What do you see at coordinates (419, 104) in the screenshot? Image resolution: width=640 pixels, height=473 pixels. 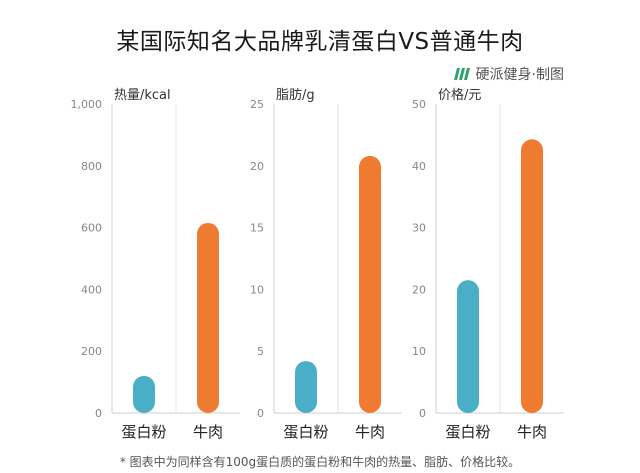 I see `y-tick-label: 50` at bounding box center [419, 104].